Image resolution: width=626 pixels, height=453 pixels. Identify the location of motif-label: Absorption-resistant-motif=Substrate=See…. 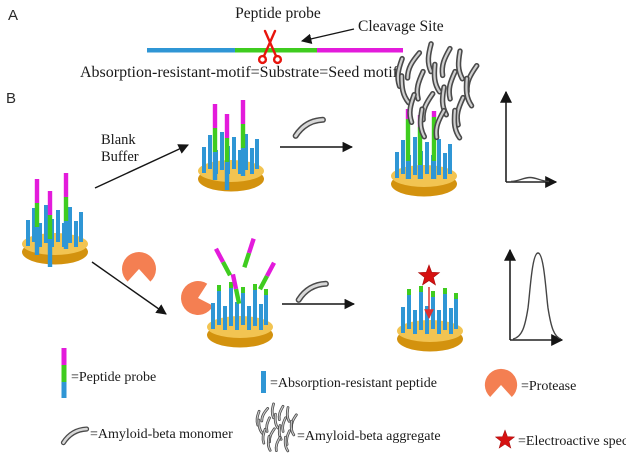
(239, 72).